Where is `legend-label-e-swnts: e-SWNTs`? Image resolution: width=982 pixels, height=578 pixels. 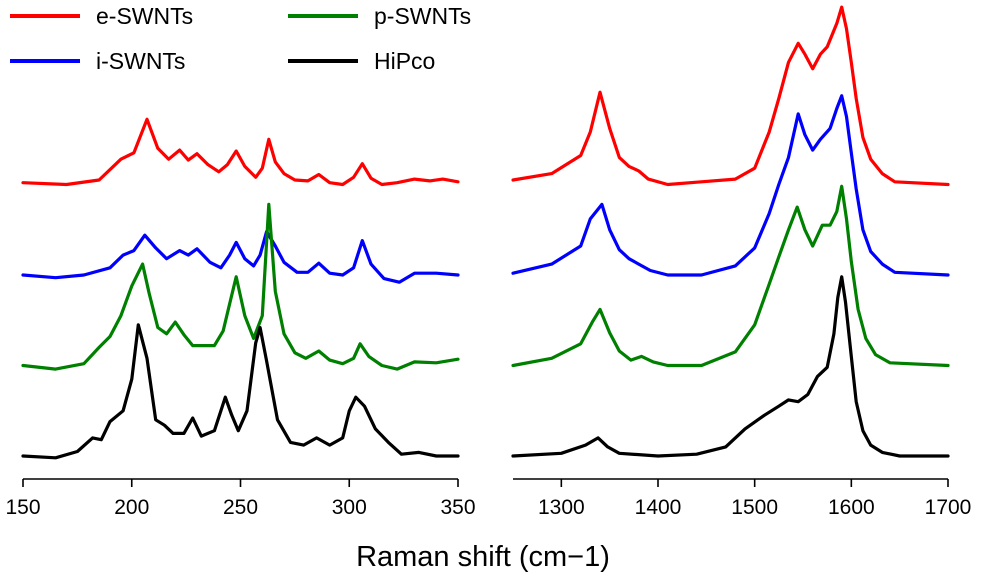
legend-label-e-swnts: e-SWNTs is located at coordinates (144, 16).